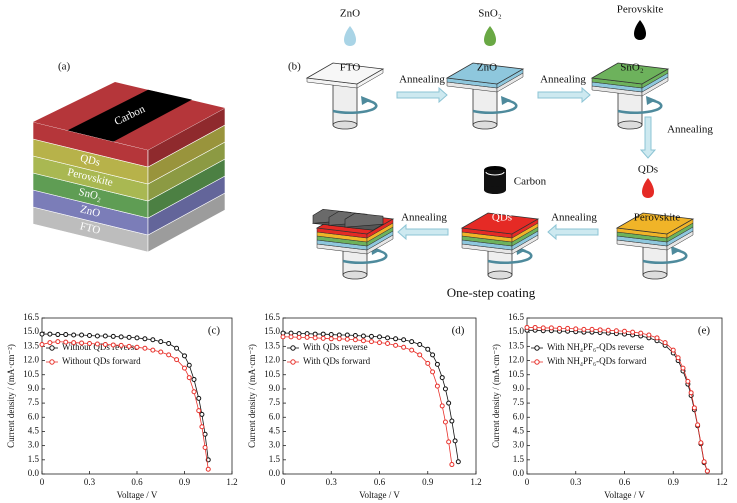 The image size is (737, 503). I want to click on x-tick-label: 0, so click(42, 482).